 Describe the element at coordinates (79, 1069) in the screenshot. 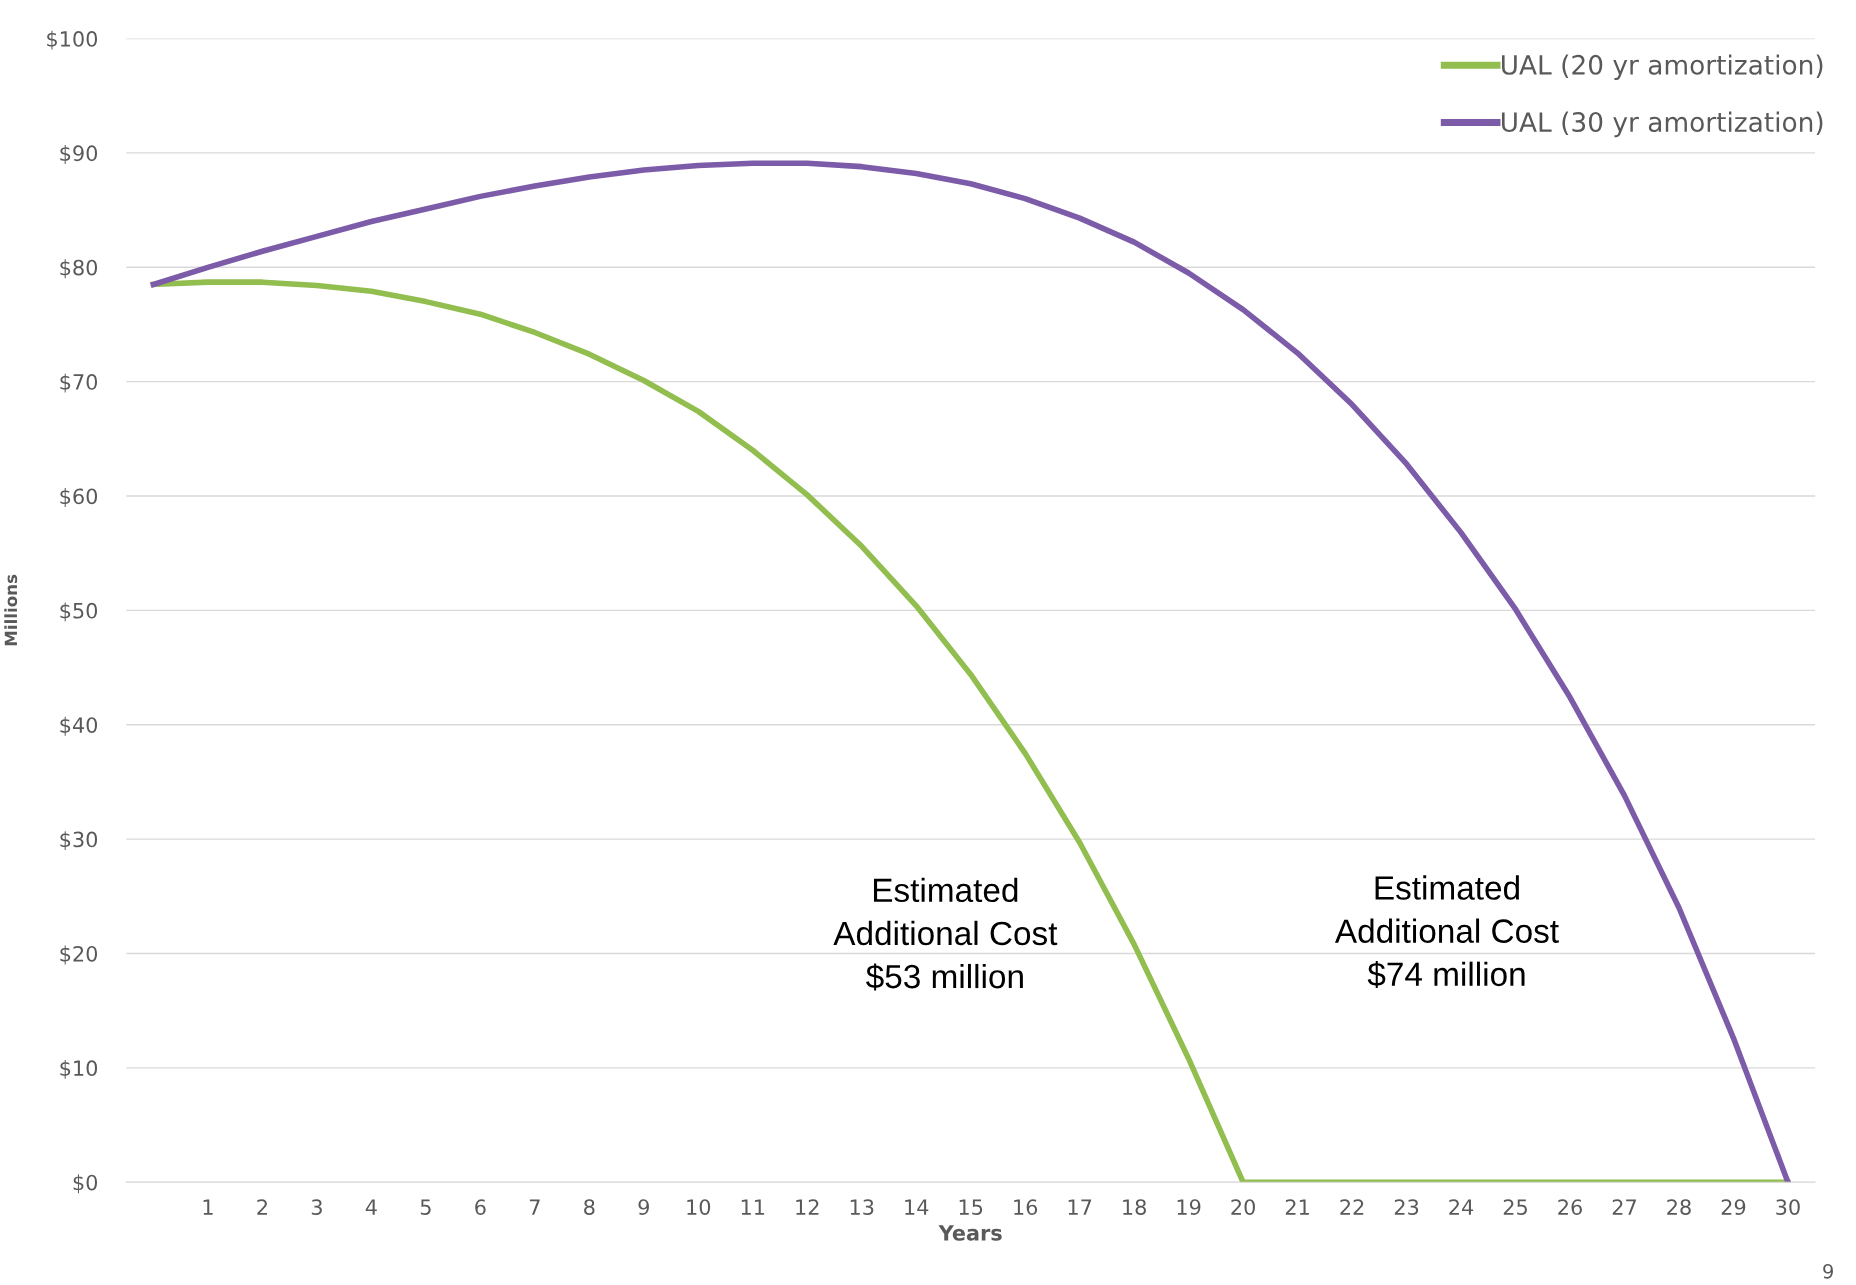

I see `y-tick-label: $10` at that location.